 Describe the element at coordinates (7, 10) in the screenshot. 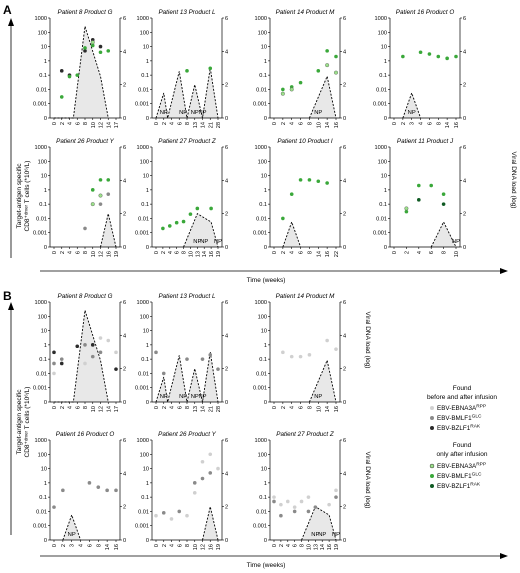

I see `panel-label-a: A` at that location.